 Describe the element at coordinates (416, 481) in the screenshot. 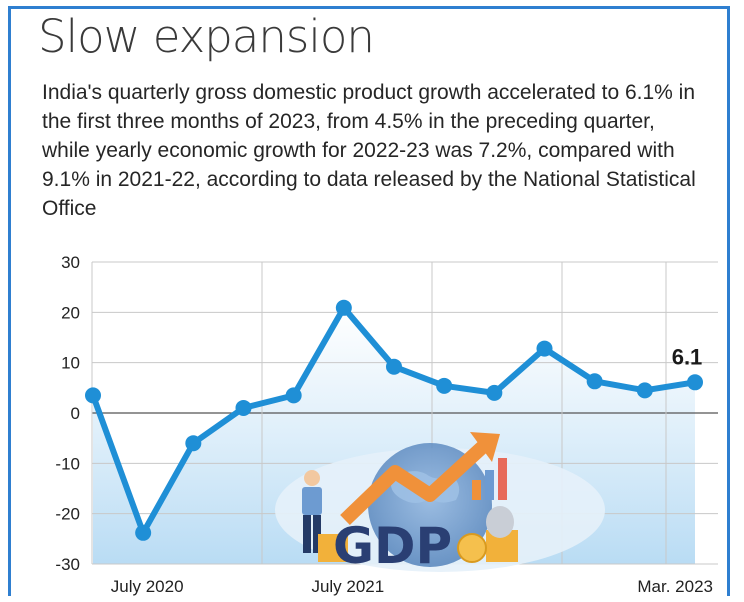

I see `rising-arrow-icon` at that location.